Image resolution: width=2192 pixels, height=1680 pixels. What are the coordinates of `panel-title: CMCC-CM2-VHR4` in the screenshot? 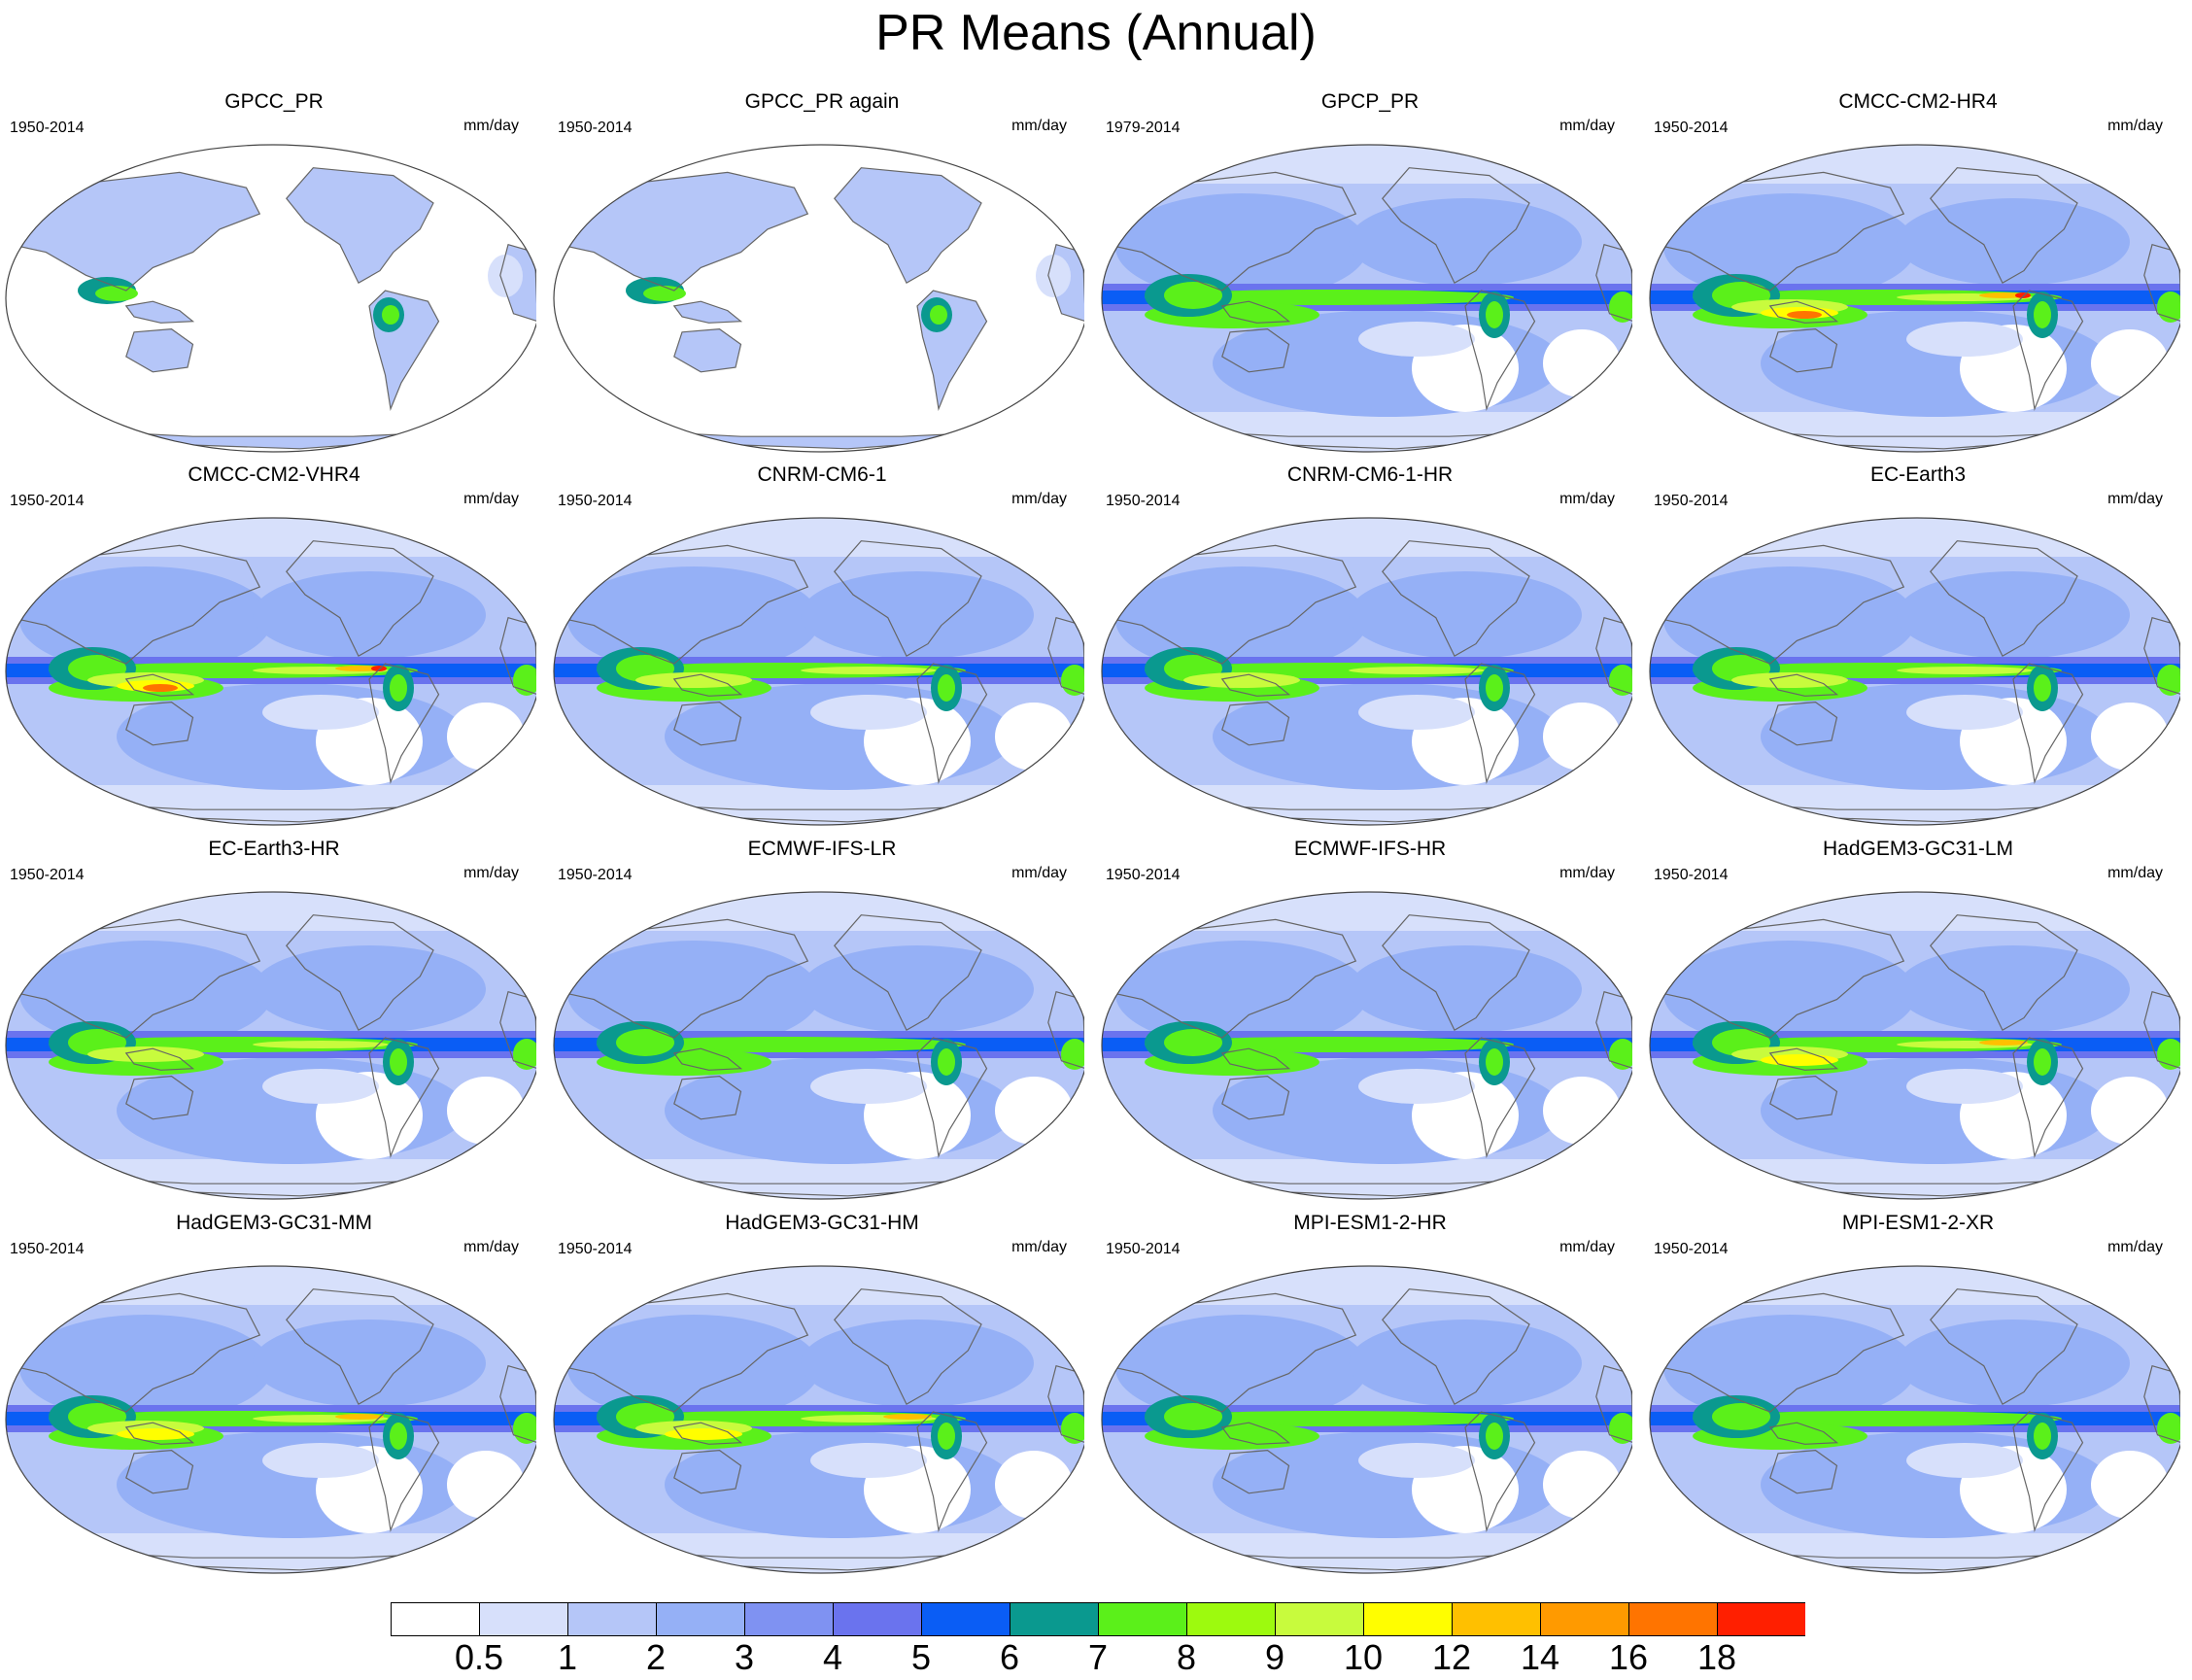 It's located at (274, 474).